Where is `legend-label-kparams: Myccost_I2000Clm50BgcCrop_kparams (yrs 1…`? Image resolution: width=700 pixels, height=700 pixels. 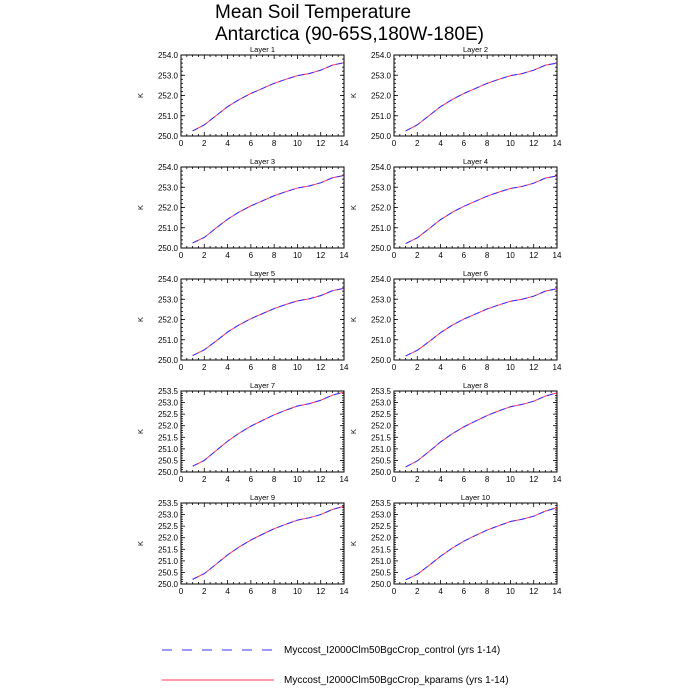
legend-label-kparams: Myccost_I2000Clm50BgcCrop_kparams (yrs 1… is located at coordinates (396, 680).